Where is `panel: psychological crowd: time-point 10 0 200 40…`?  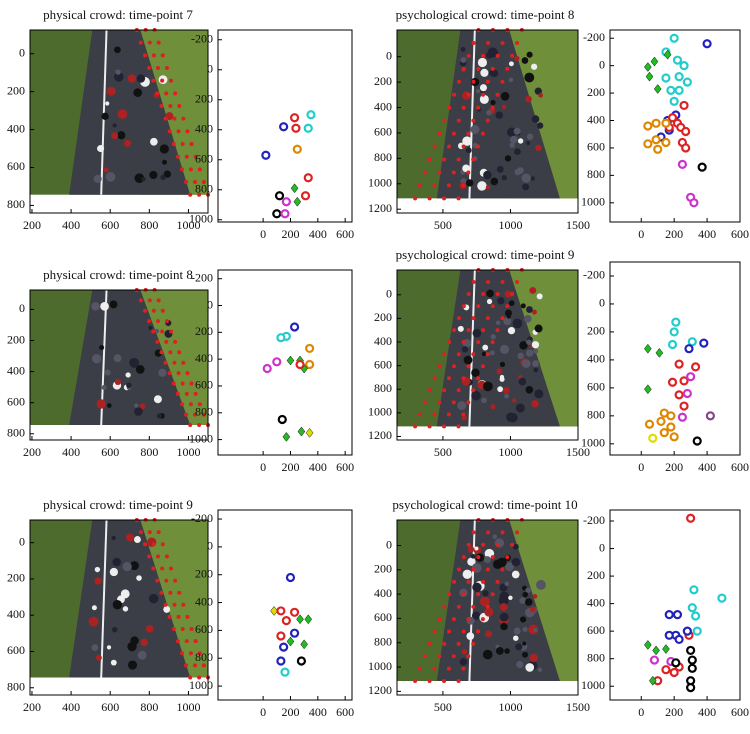
panel: psychological crowd: time-point 10 0 200 40… is located at coordinates (479, 605).